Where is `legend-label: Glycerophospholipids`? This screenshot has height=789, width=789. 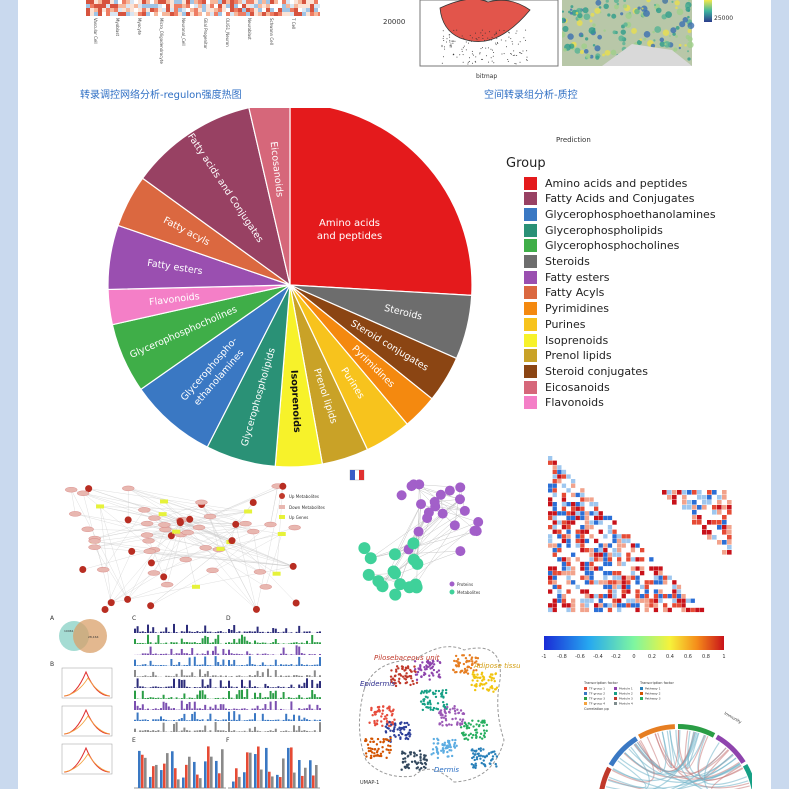
legend-label: Glycerophospholipids is located at coordinates (604, 230).